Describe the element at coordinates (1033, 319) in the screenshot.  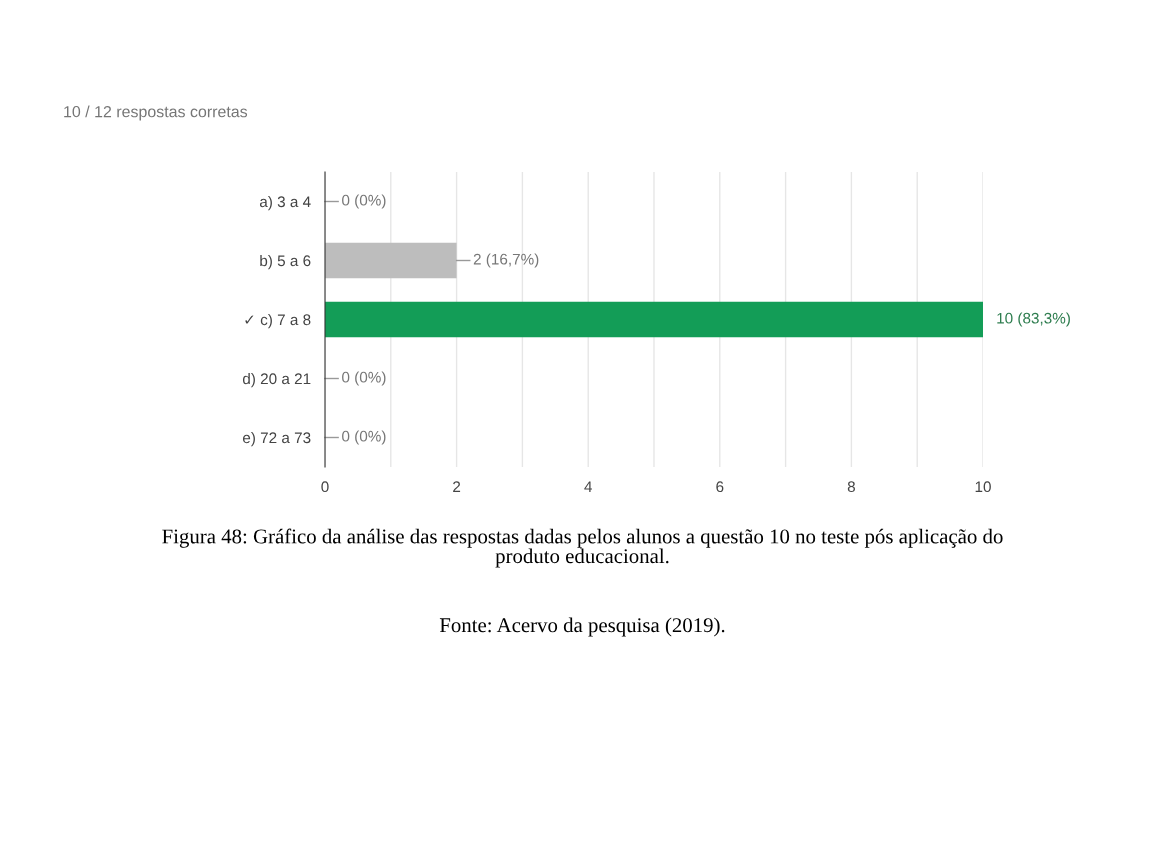
I see `data-label: 10 (83,3%)` at that location.